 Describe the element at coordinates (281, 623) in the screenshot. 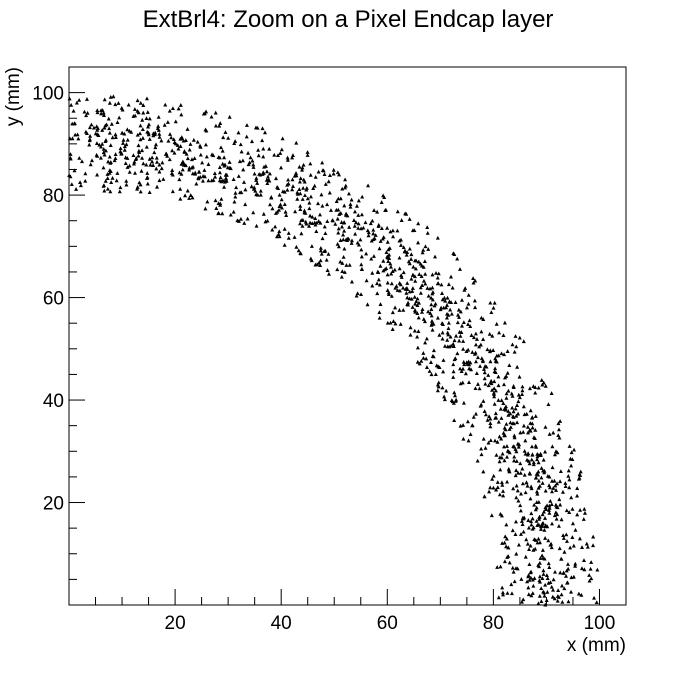

I see `x-tick-label: 40` at that location.